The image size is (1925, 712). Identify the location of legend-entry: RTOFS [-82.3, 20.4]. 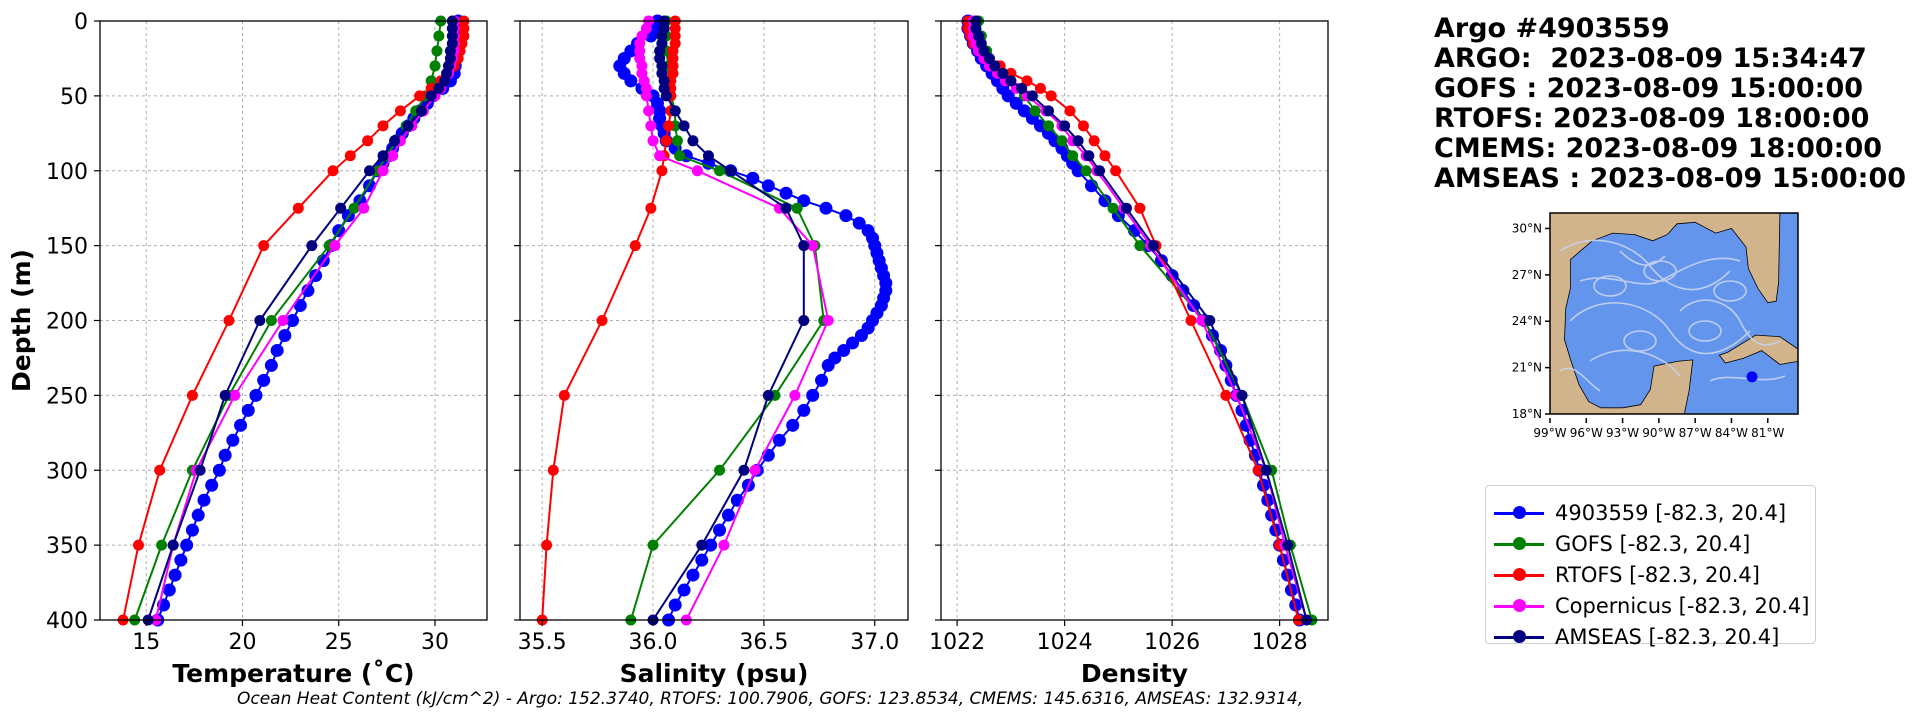
(1627, 575).